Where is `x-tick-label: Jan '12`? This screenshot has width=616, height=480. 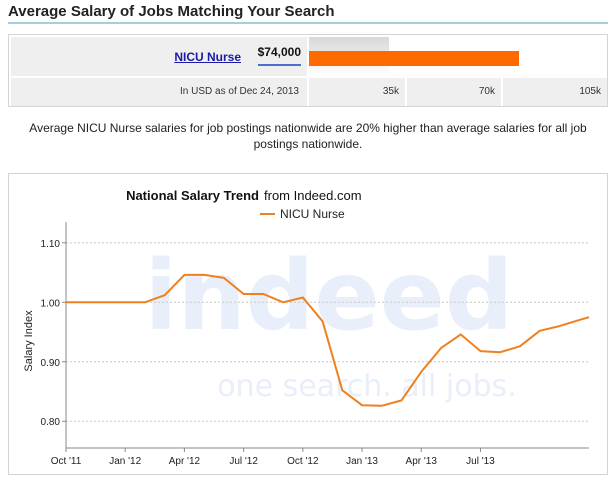
x-tick-label: Jan '12 is located at coordinates (125, 461).